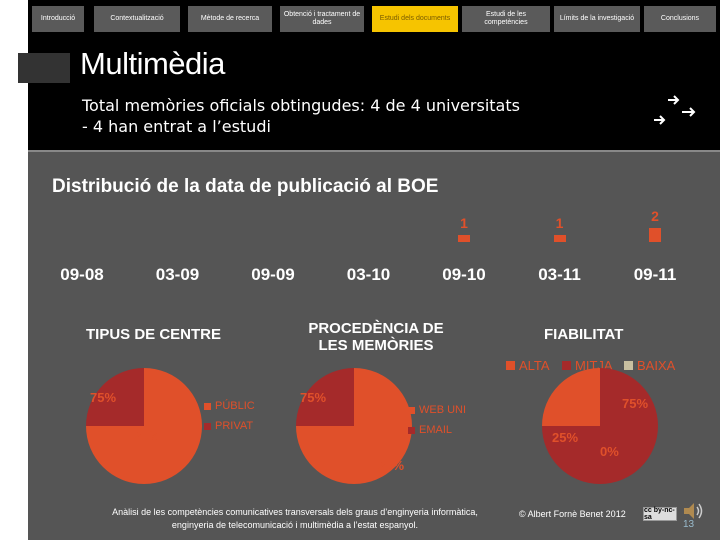 Image resolution: width=720 pixels, height=540 pixels. What do you see at coordinates (58, 19) in the screenshot?
I see `tab-introduccio: Introducció` at bounding box center [58, 19].